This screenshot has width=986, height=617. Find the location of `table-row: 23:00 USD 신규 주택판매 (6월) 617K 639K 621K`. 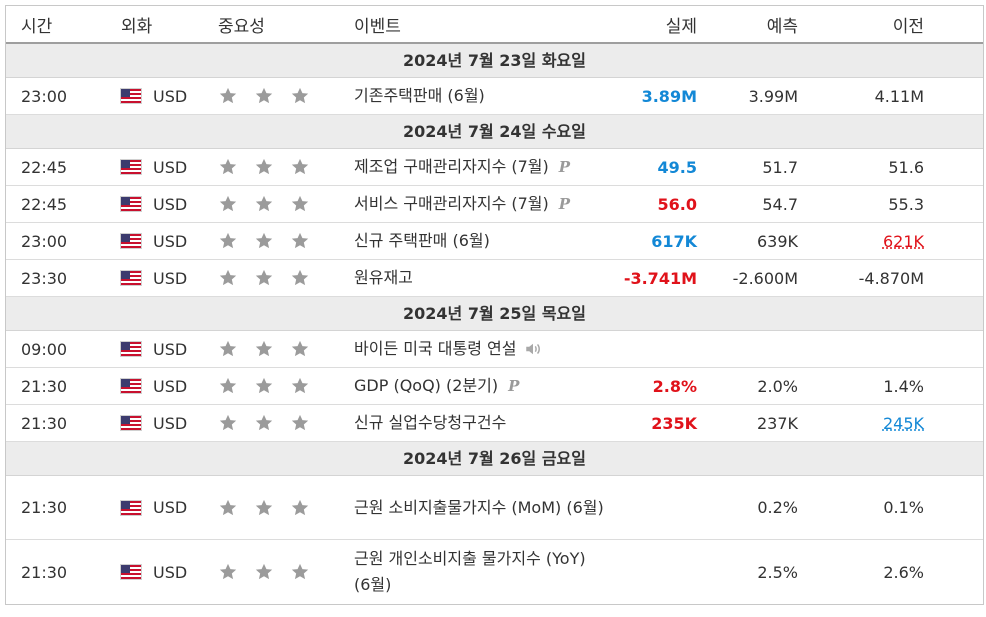

table-row: 23:00 USD 신규 주택판매 (6월) 617K 639K 621K is located at coordinates (494, 241).